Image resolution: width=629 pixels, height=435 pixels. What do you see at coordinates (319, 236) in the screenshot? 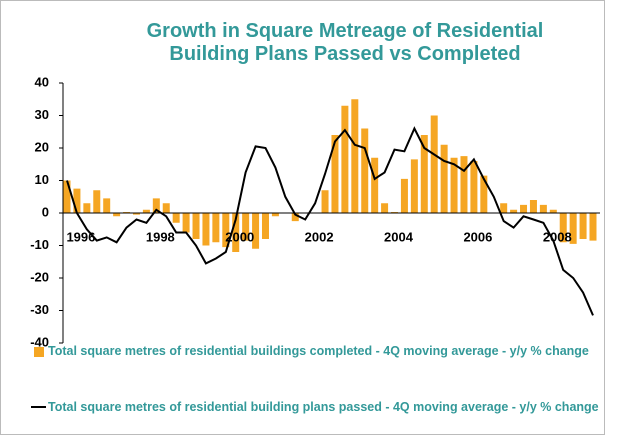
I see `x-tick-label: 2002` at bounding box center [319, 236].